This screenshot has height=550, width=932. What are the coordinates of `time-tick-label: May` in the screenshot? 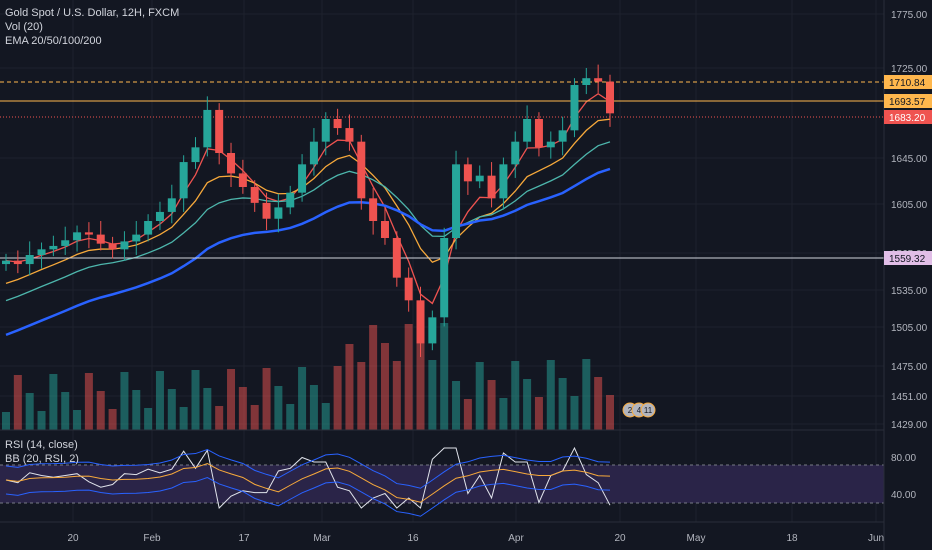 It's located at (696, 538).